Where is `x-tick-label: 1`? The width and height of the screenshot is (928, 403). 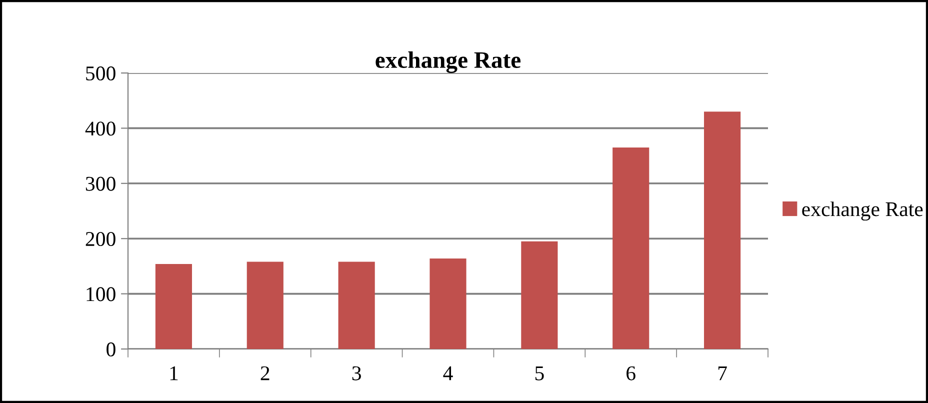 x-tick-label: 1 is located at coordinates (174, 373).